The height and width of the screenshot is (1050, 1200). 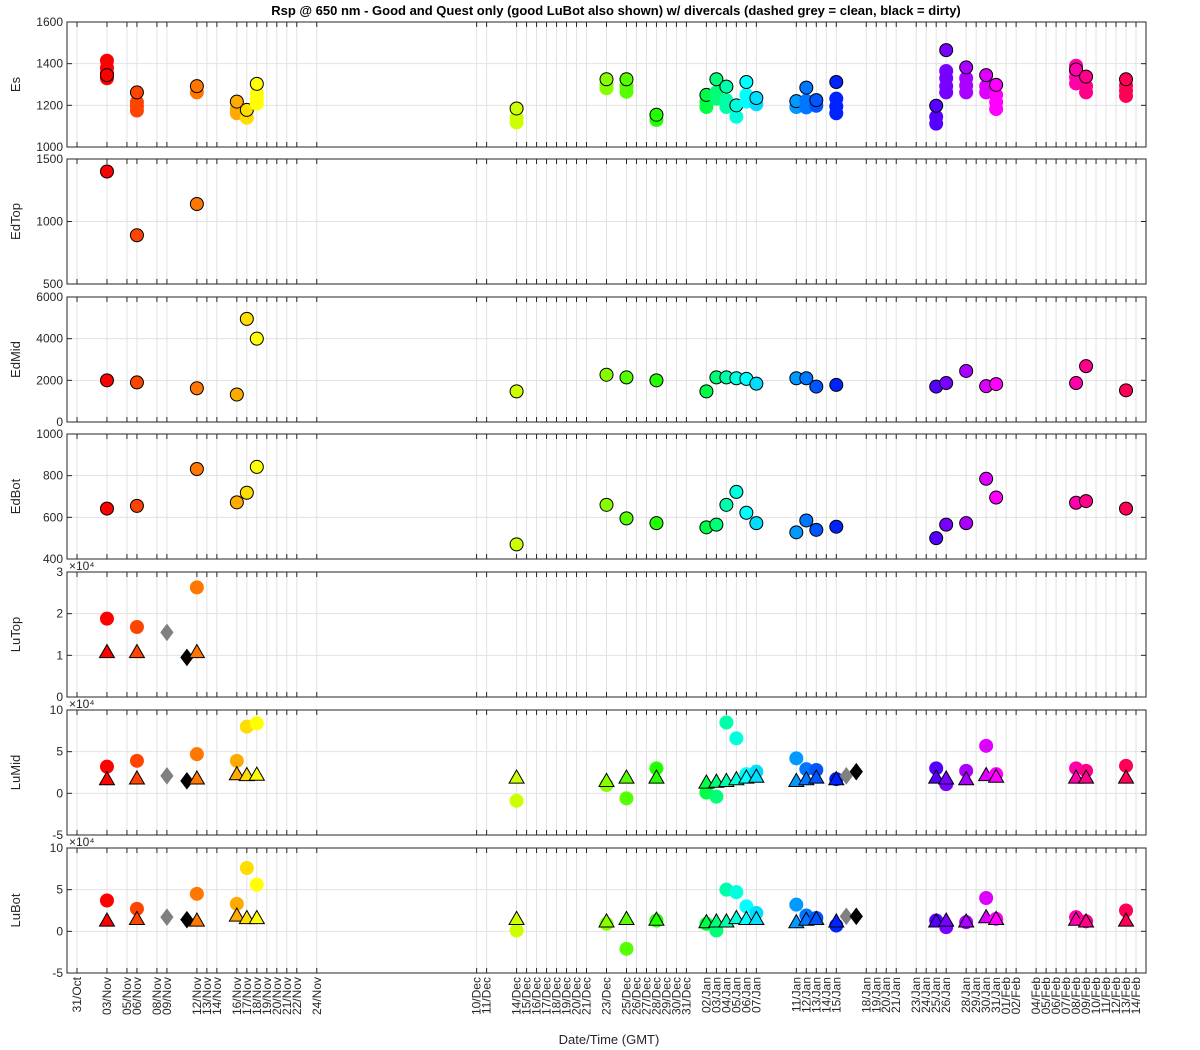 I want to click on x-tick-label: 14/Feb, so click(x=1136, y=996).